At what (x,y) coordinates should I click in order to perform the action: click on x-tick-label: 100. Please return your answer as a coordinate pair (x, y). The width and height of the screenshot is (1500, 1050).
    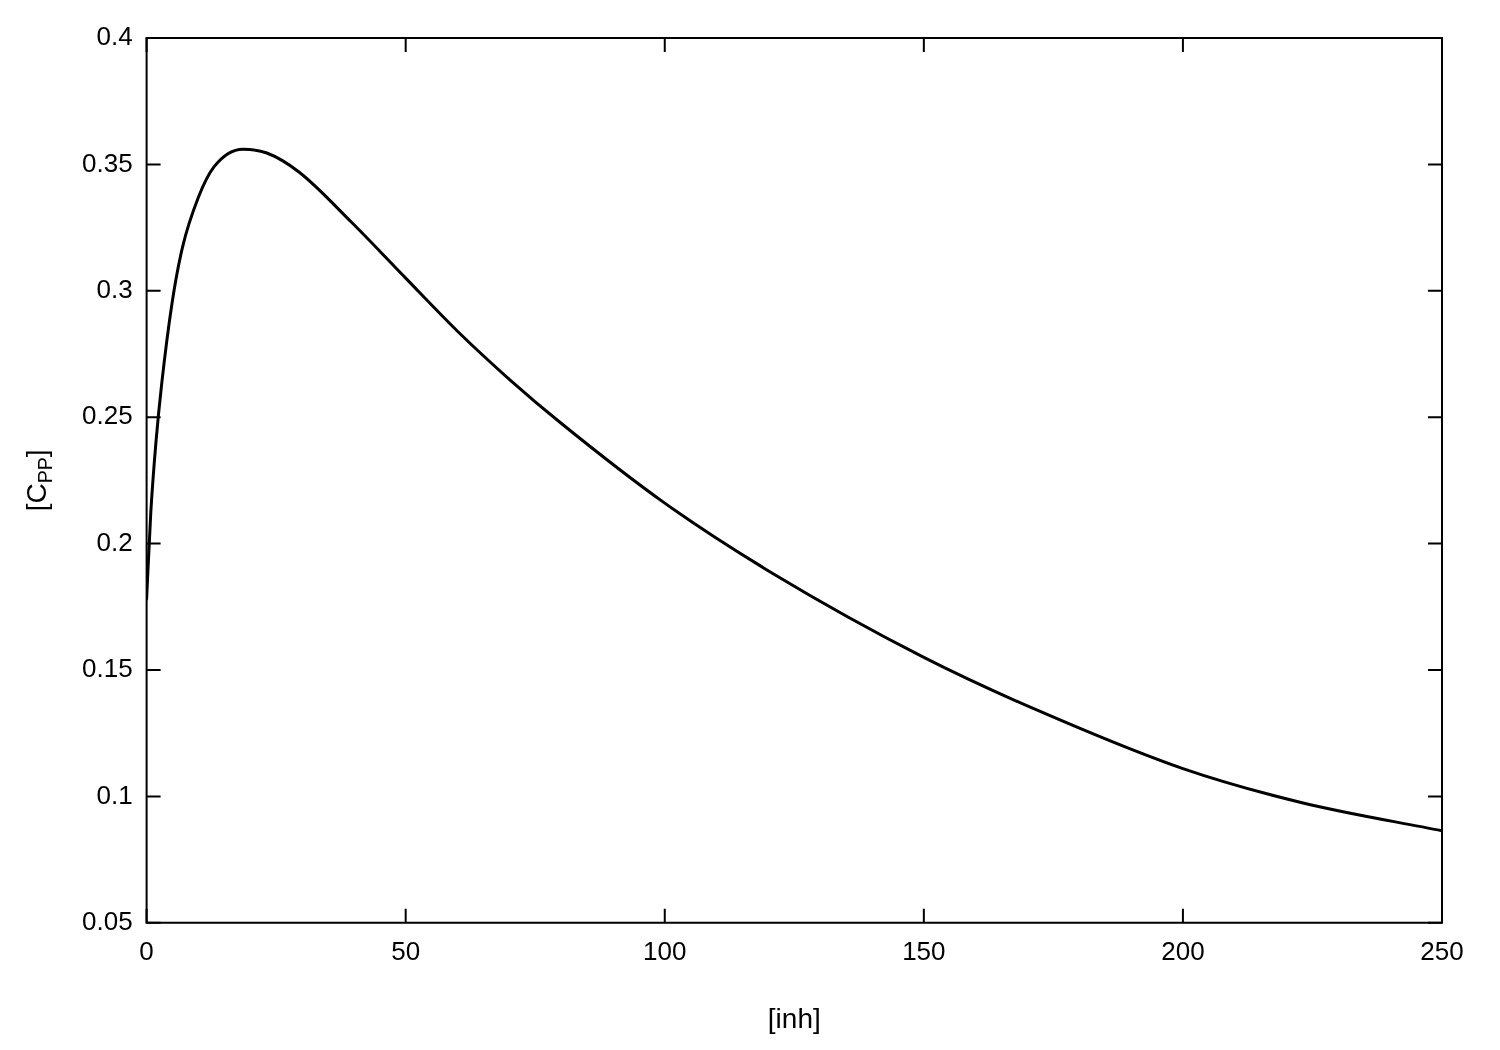
    Looking at the image, I should click on (665, 950).